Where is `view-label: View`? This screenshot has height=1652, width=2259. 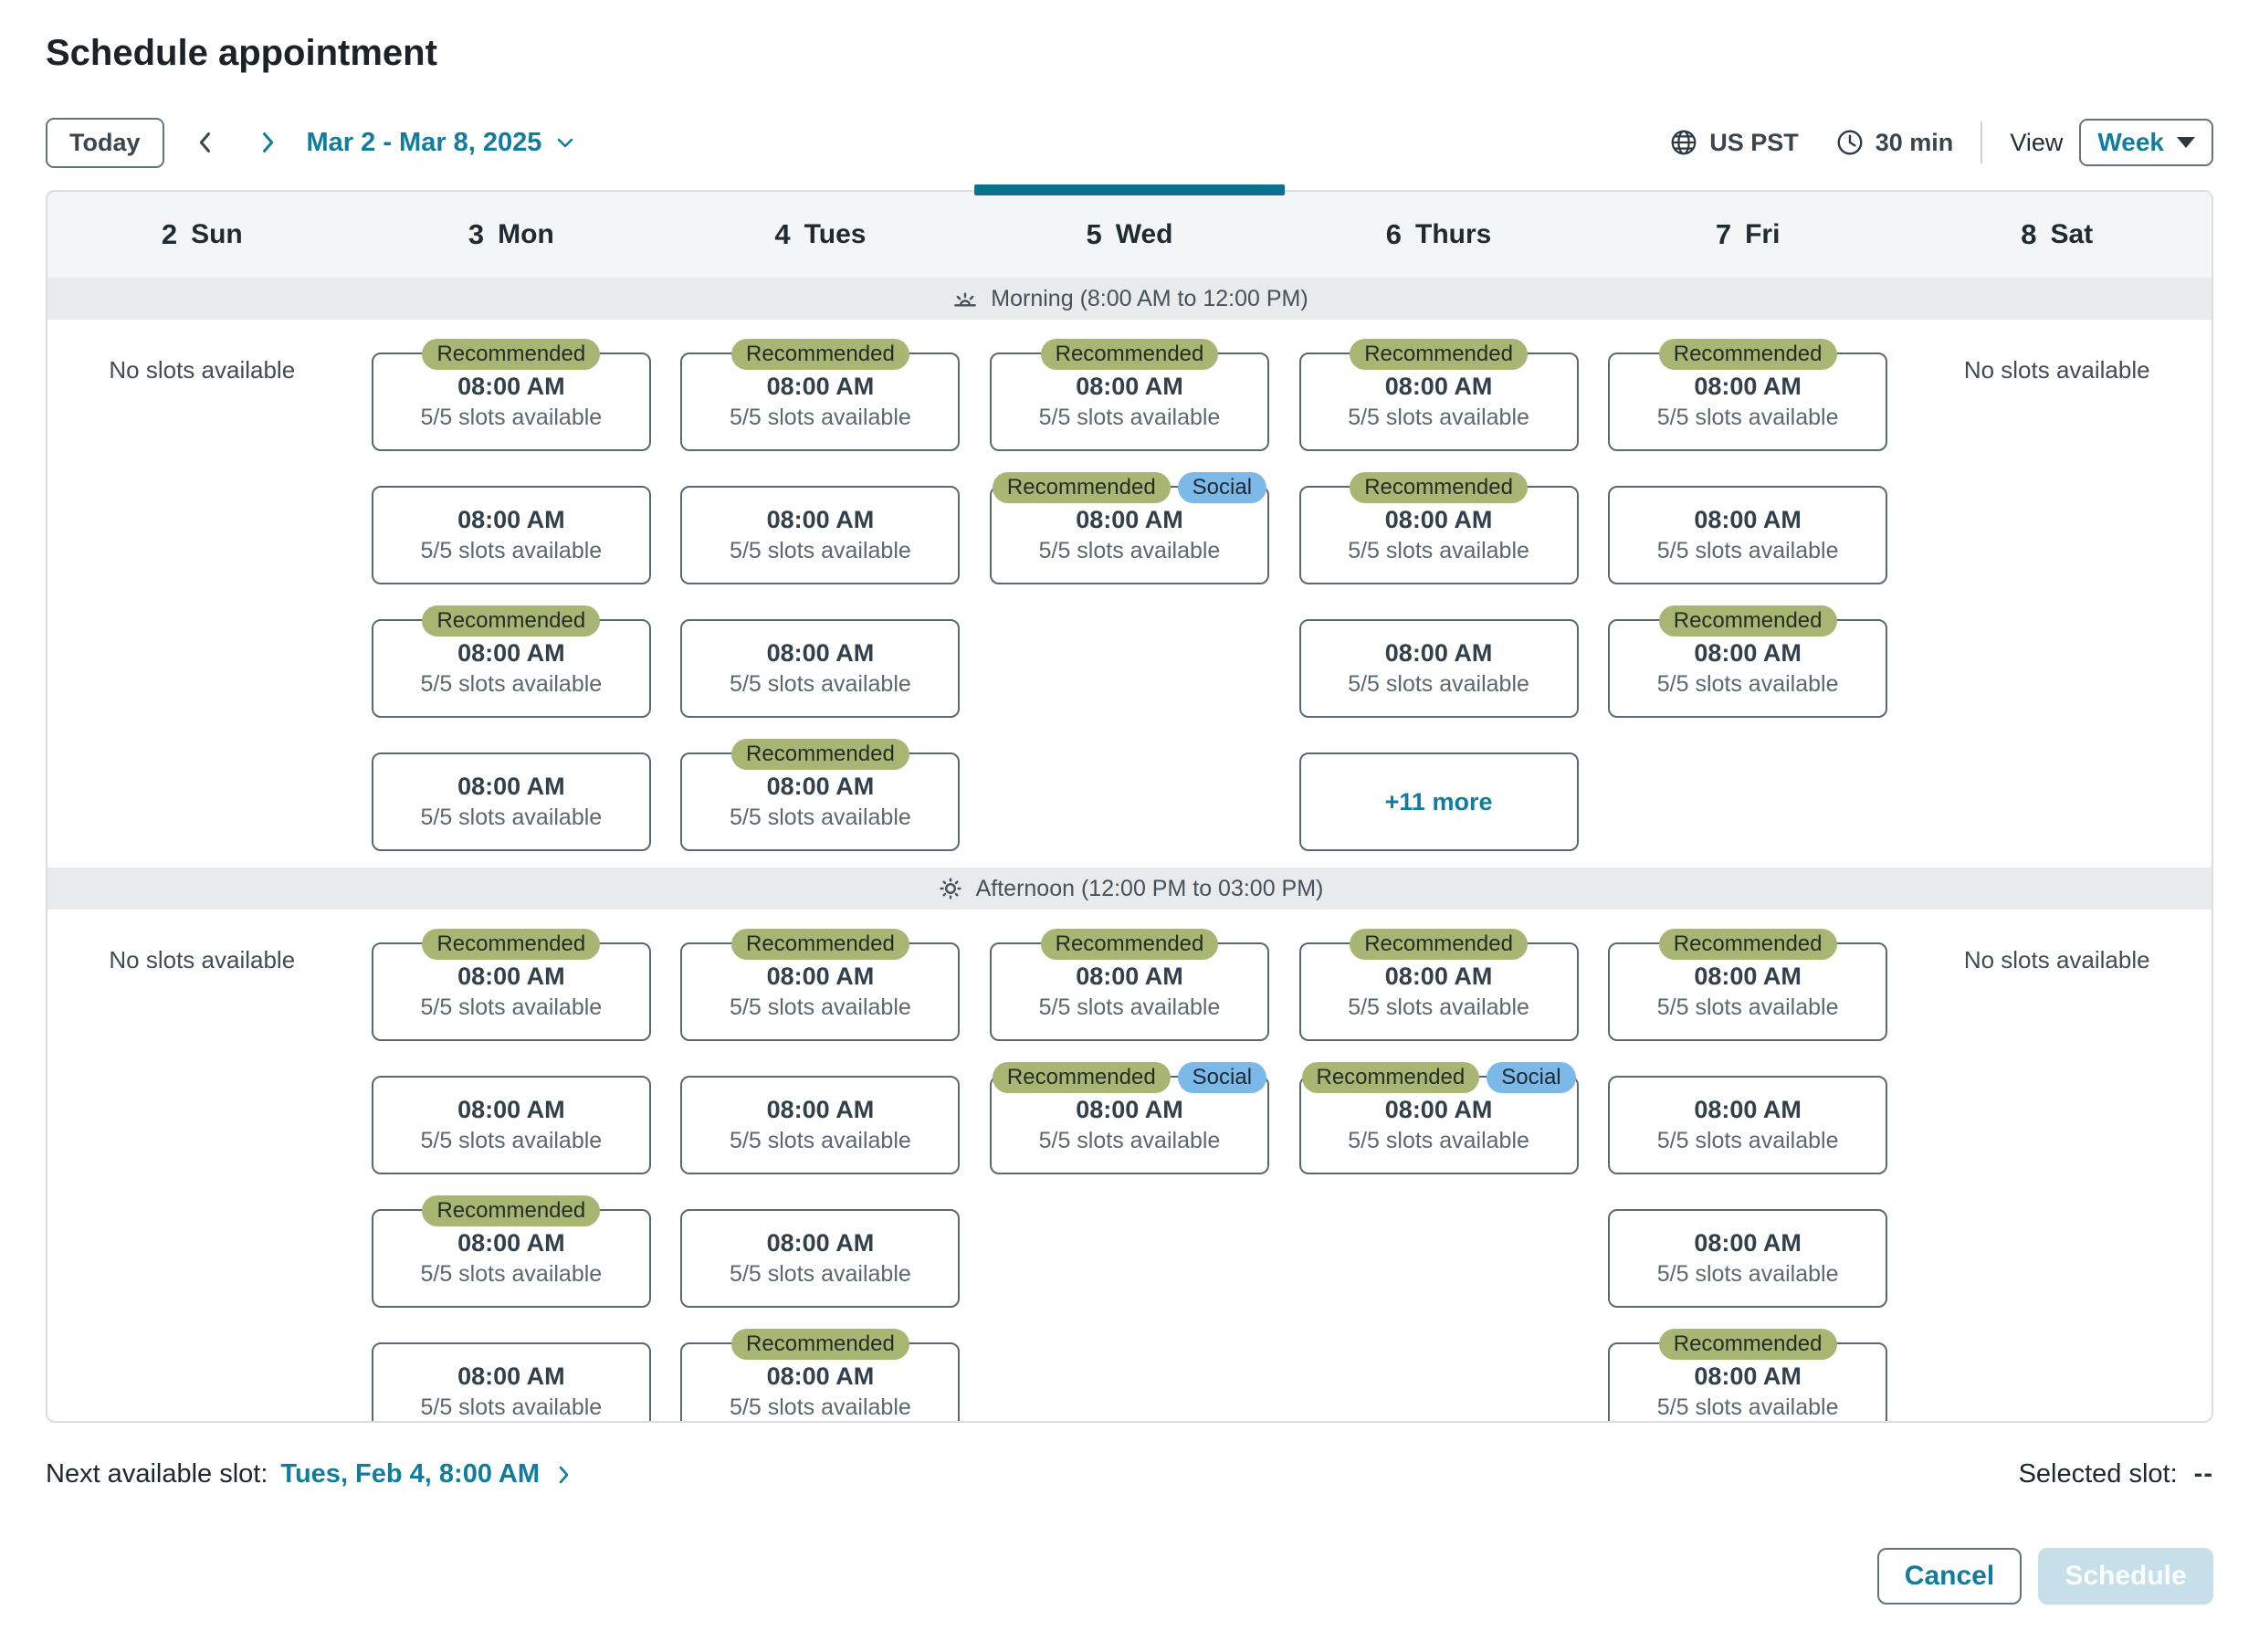
view-label: View is located at coordinates (2037, 142).